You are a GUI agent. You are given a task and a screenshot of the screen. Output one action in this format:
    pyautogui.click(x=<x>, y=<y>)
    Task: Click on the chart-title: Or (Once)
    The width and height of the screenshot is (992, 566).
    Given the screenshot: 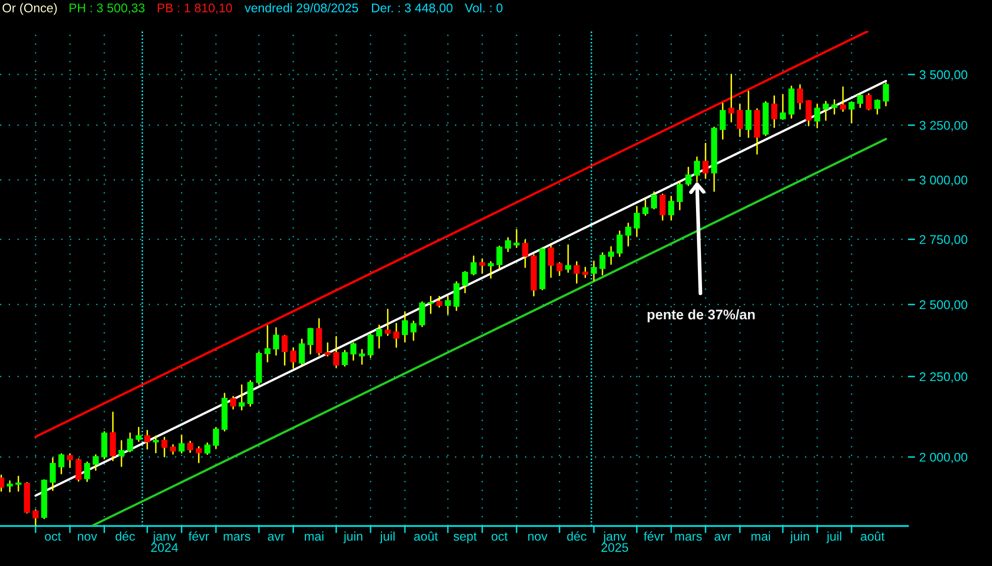 What is the action you would take?
    pyautogui.click(x=29, y=9)
    